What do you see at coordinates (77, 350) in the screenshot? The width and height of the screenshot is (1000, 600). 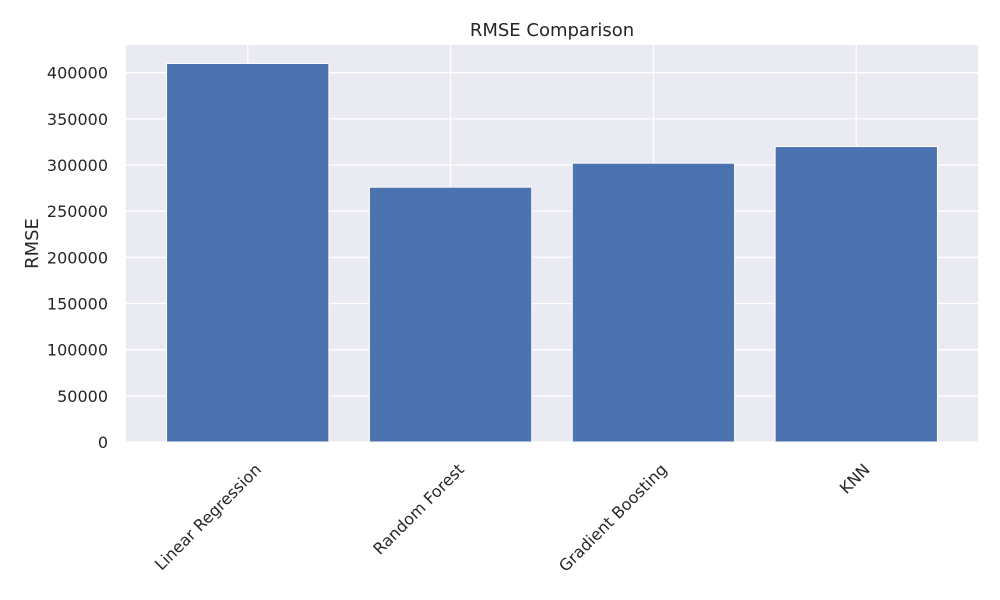 I see `y-tick-label: 100000` at bounding box center [77, 350].